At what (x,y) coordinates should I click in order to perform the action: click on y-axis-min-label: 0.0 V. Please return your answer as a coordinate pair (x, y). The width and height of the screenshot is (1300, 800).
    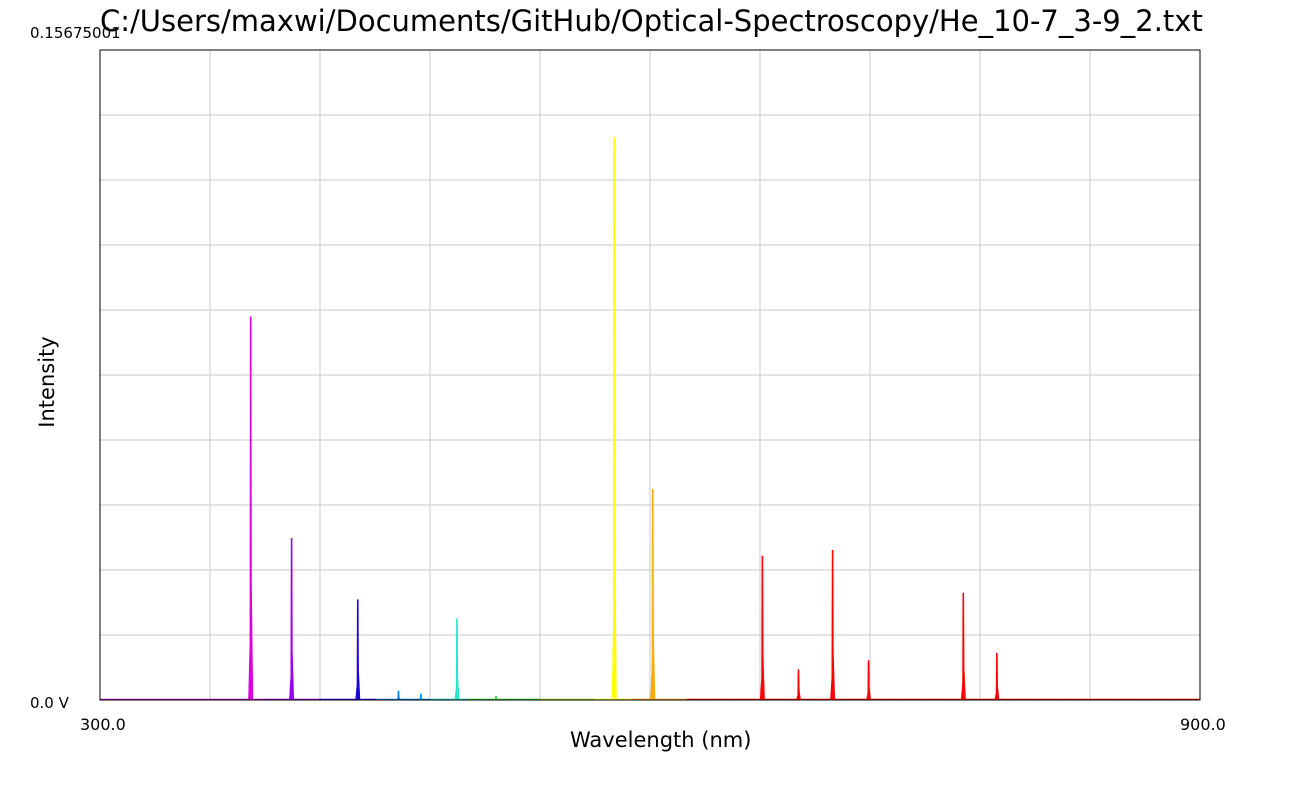
    Looking at the image, I should click on (49, 703).